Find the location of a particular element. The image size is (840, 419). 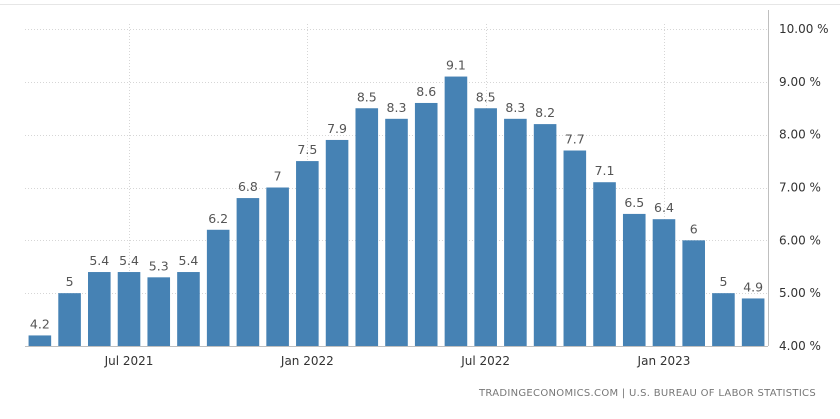

data-label: 7.7 is located at coordinates (575, 139).